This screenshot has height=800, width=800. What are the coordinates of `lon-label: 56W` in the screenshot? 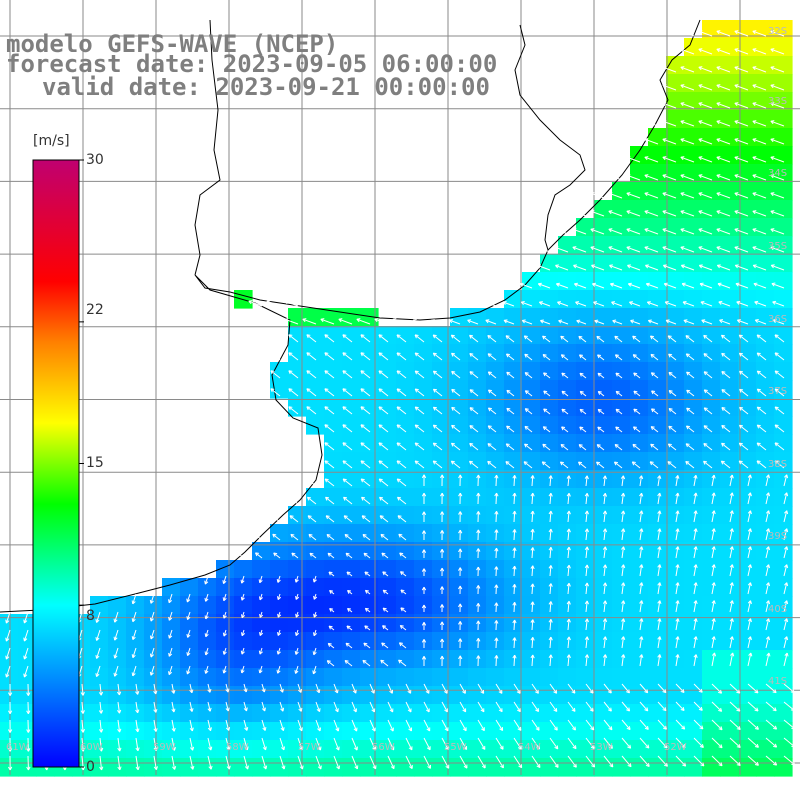 It's located at (383, 747).